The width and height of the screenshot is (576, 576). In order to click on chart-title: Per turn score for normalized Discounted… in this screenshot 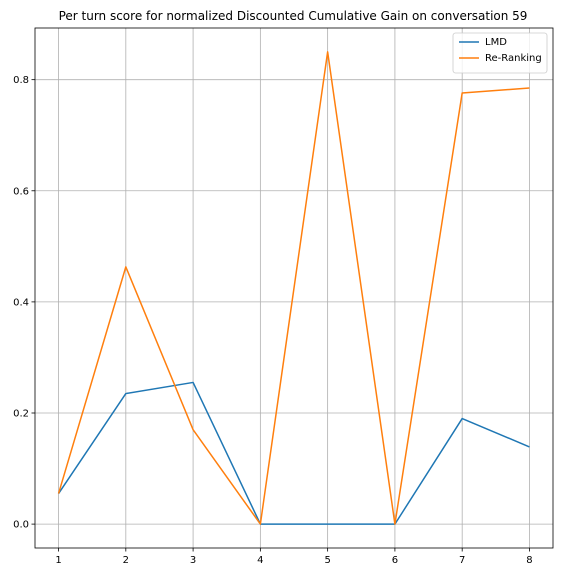, I will do `click(293, 16)`.